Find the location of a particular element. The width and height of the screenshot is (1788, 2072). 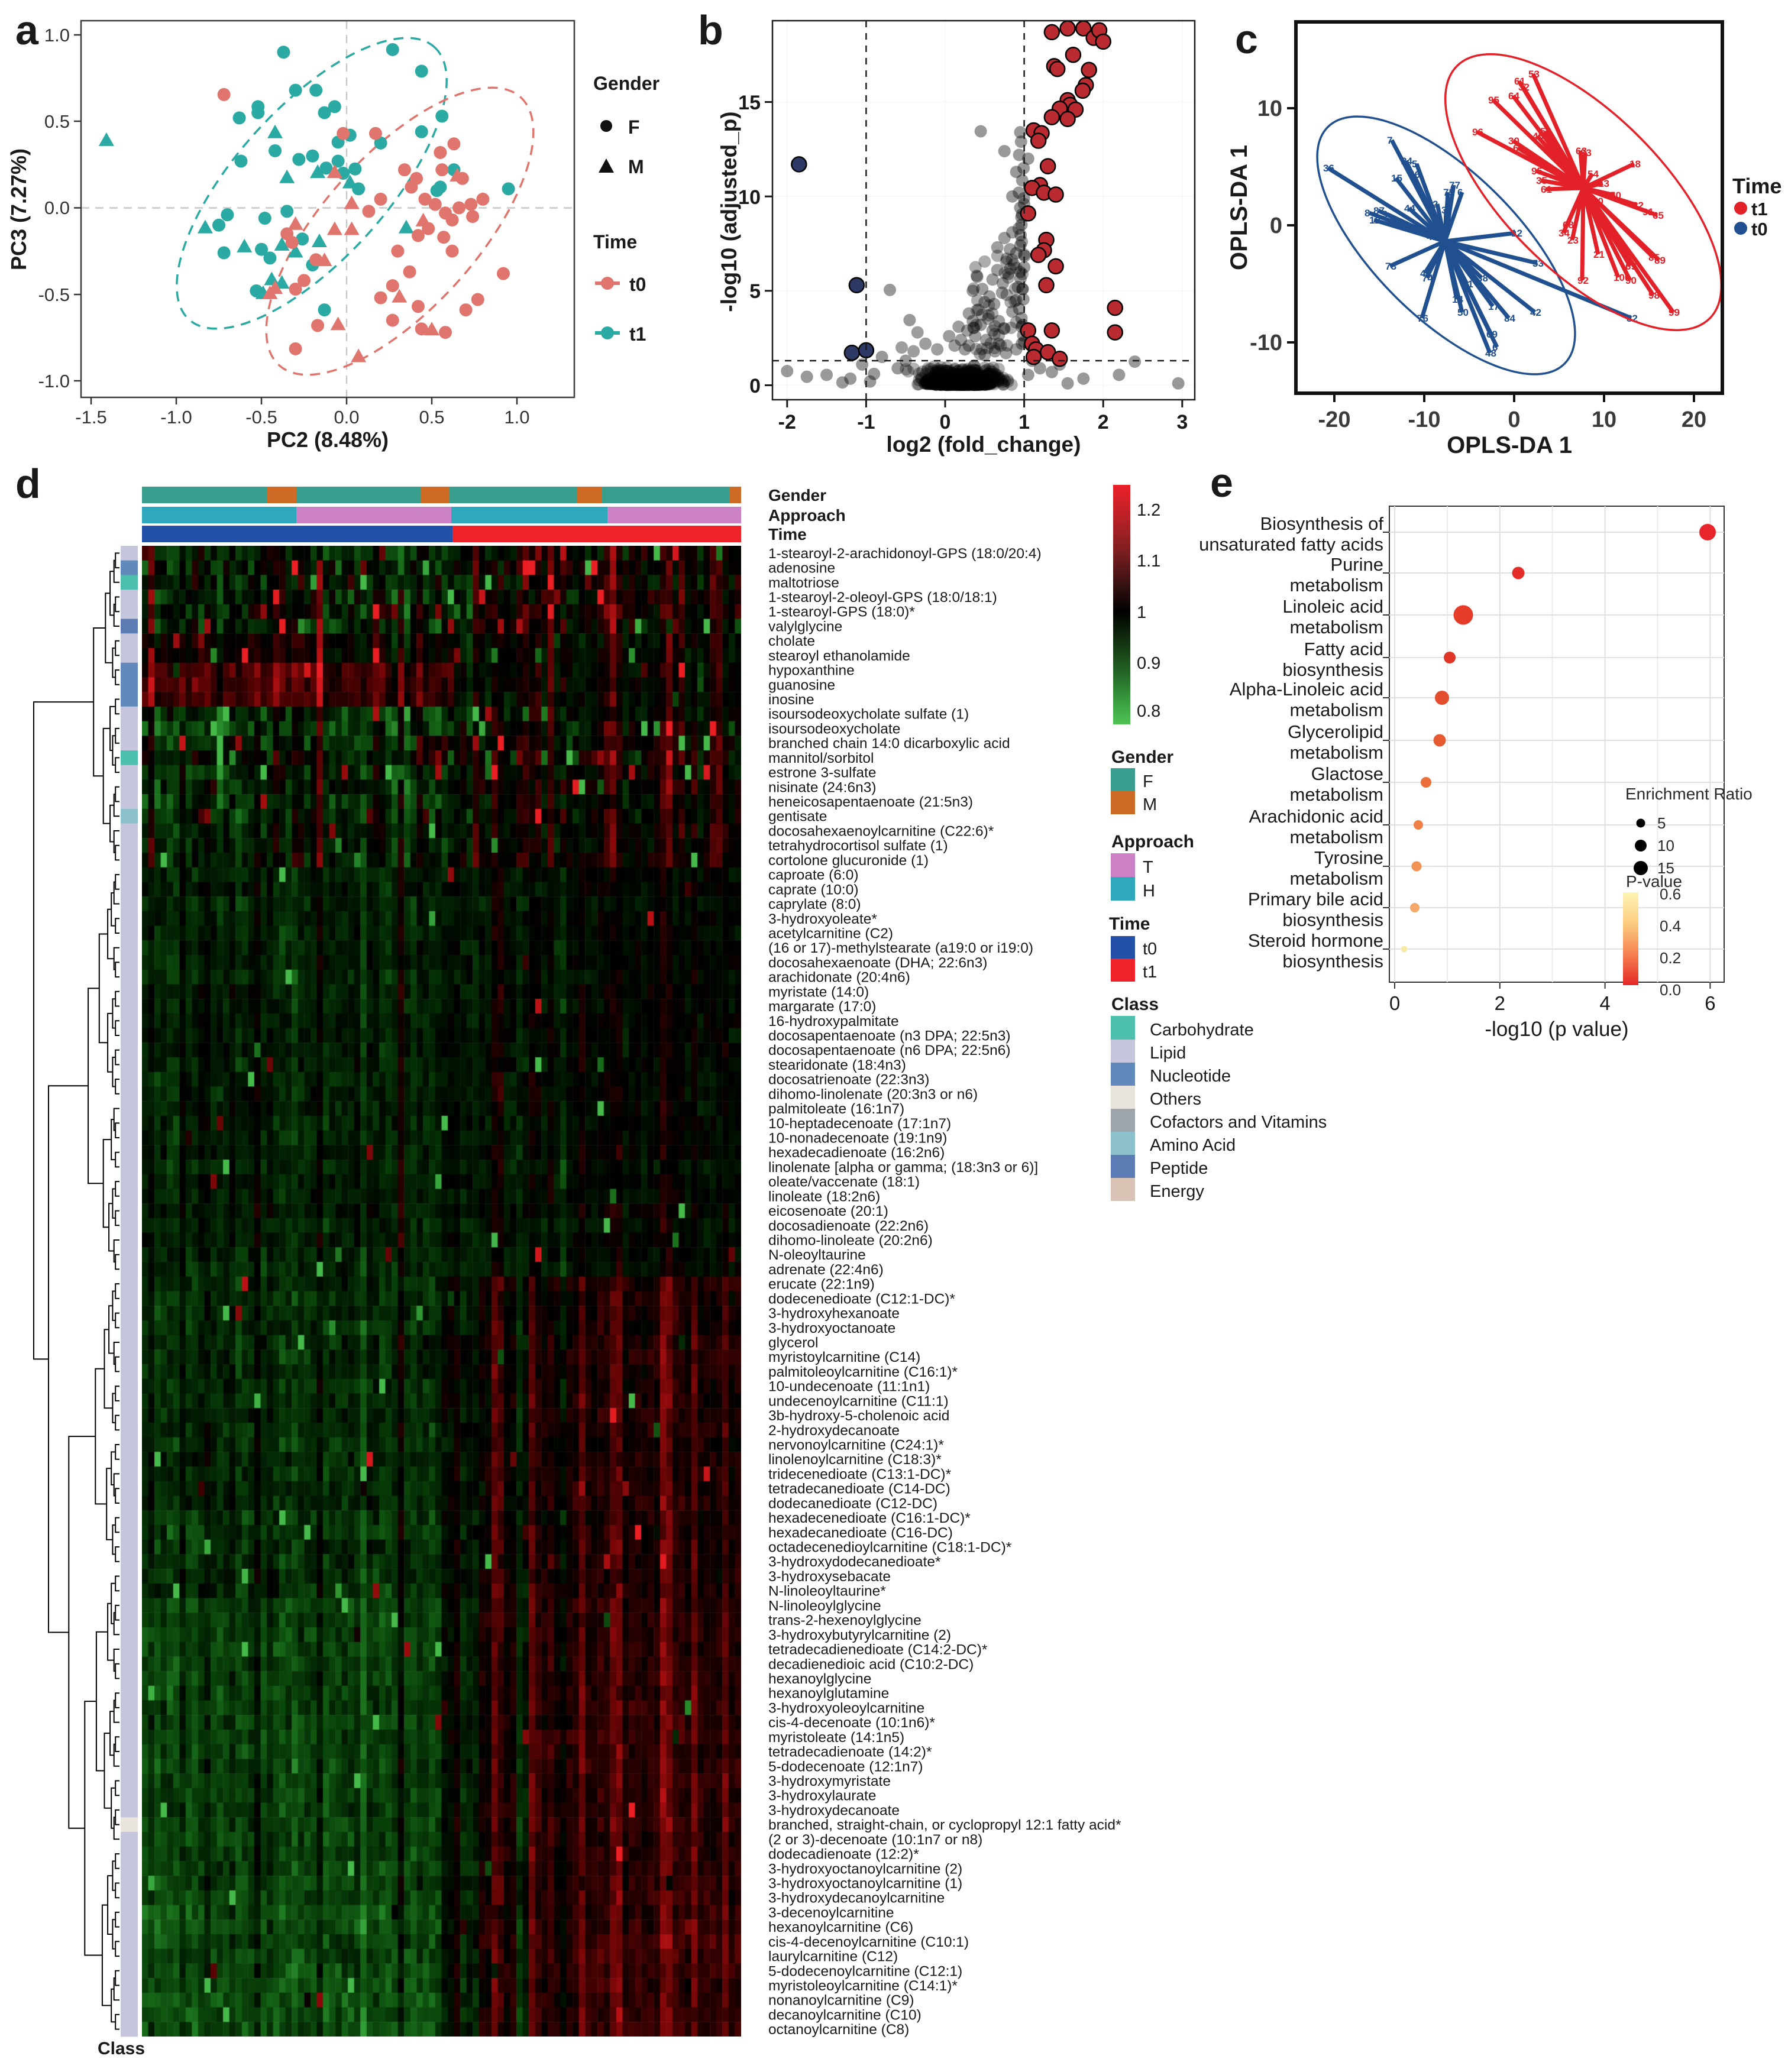

svg-text: glycerol is located at coordinates (793, 1343).